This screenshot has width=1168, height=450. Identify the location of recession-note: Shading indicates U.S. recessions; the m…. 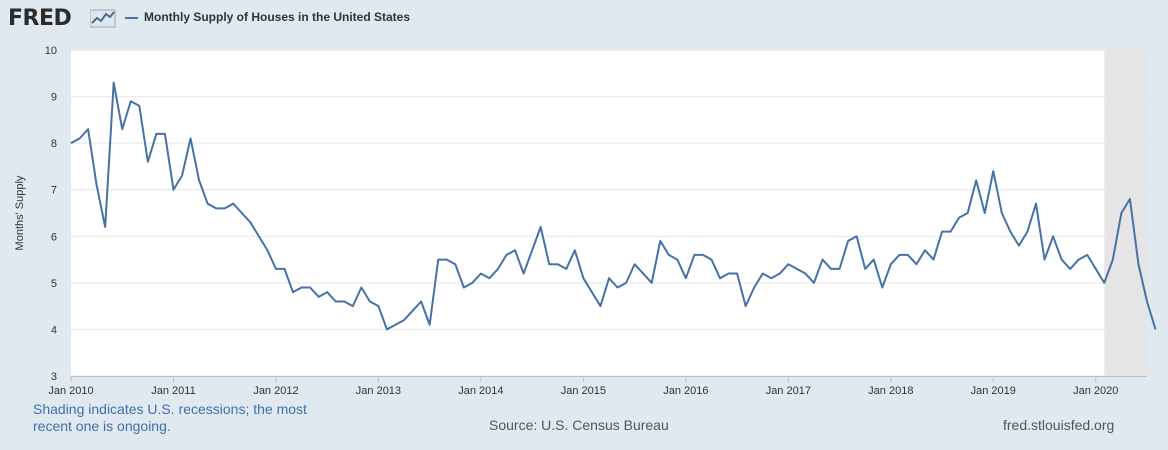
(170, 417).